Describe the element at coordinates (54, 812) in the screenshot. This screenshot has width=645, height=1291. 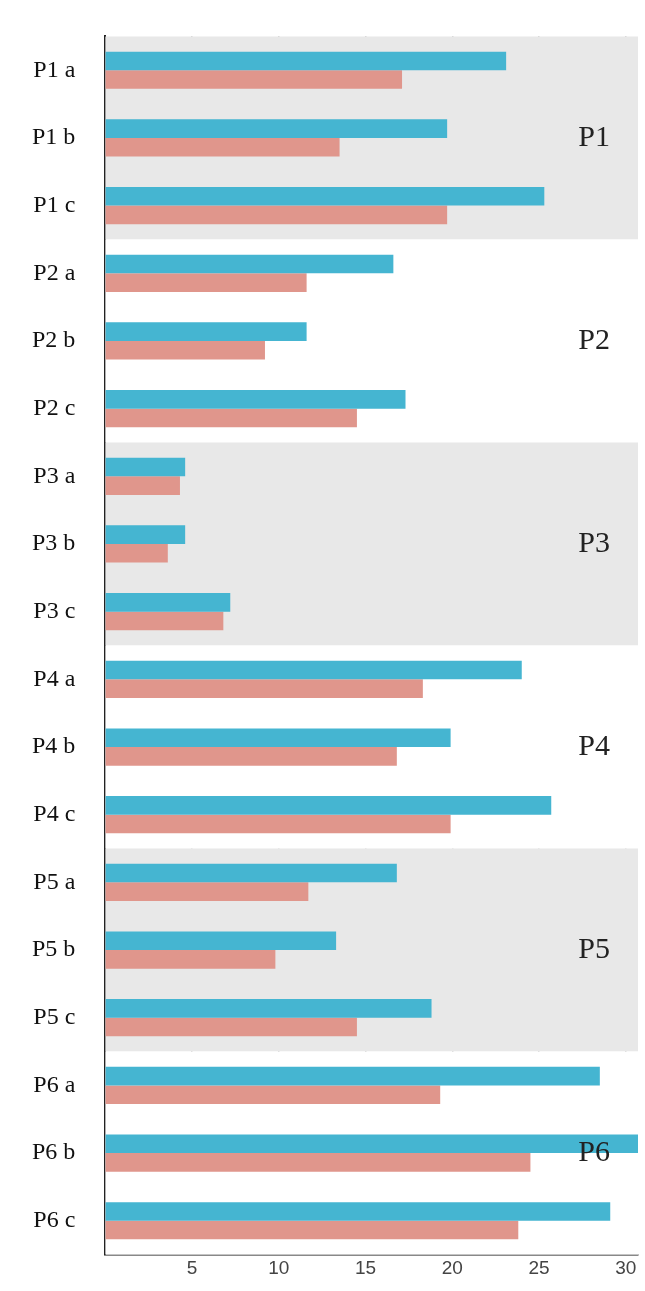
I see `y-tick-label: P4 c` at that location.